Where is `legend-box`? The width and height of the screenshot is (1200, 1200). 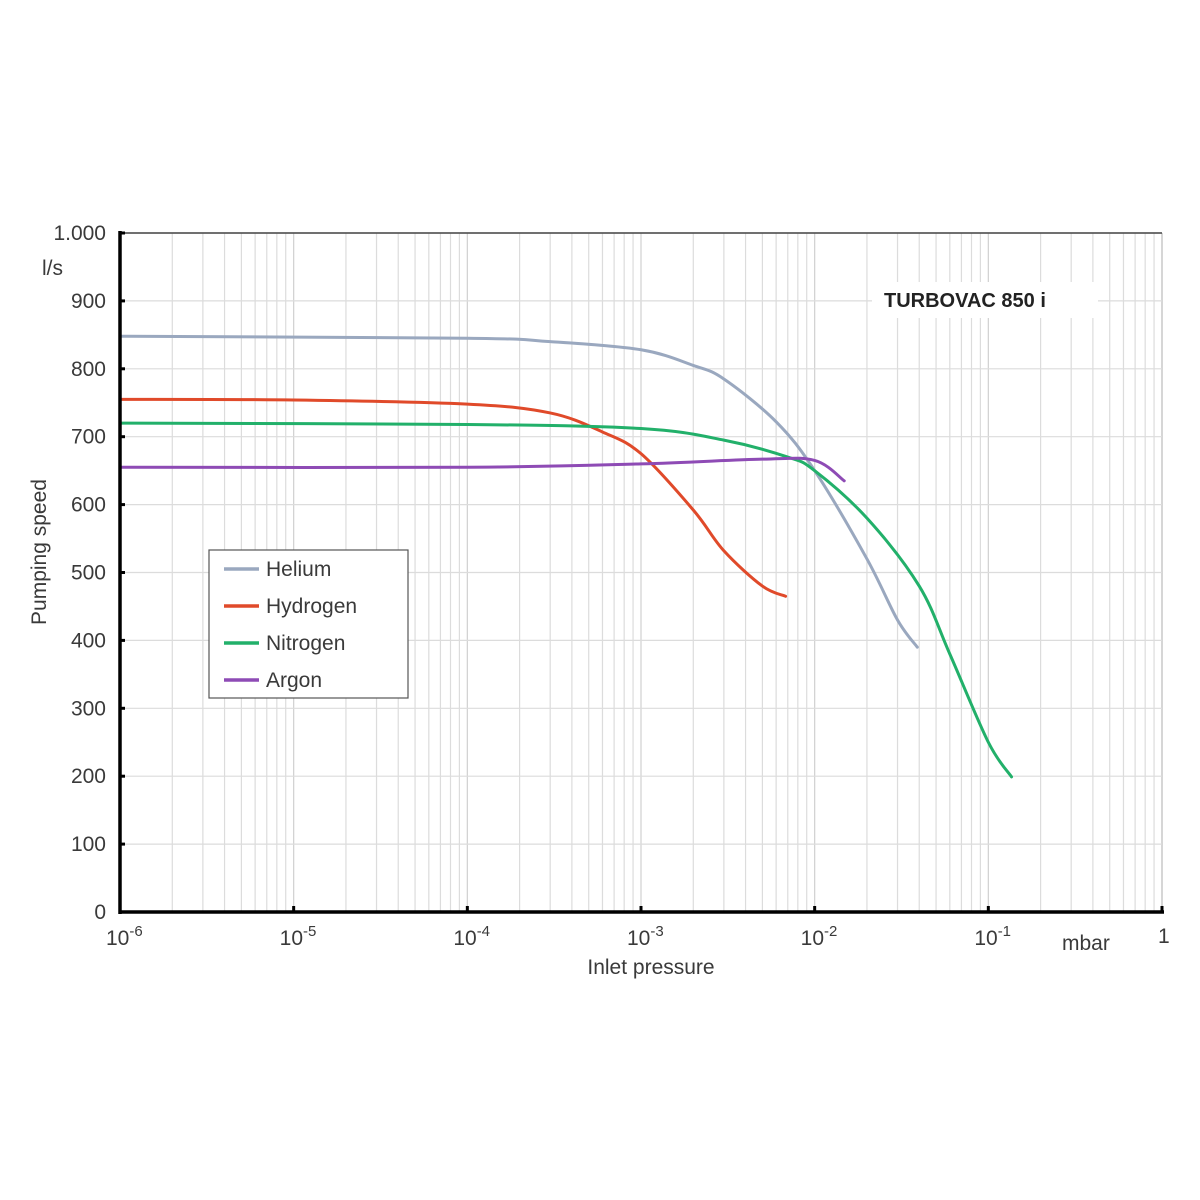 legend-box is located at coordinates (308, 624).